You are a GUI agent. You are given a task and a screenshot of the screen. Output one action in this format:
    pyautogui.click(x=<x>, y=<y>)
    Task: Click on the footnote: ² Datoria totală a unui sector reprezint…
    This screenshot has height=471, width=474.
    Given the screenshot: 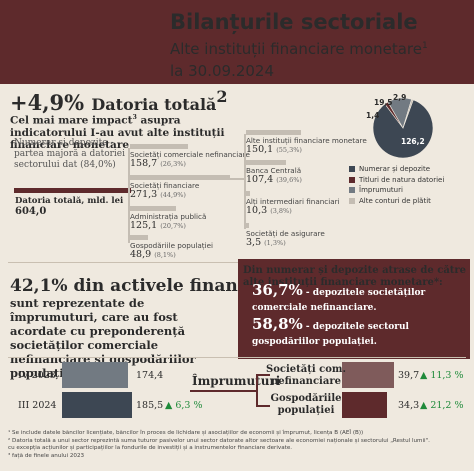 What is the action you would take?
    pyautogui.click(x=219, y=440)
    